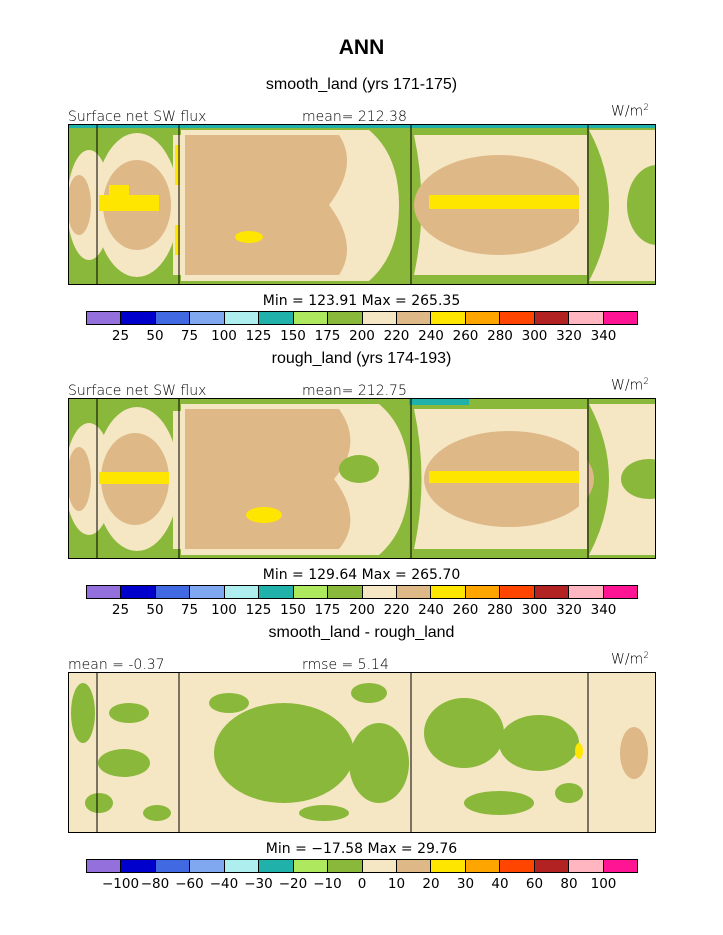 The width and height of the screenshot is (723, 935). Describe the element at coordinates (534, 884) in the screenshot. I see `colorbar-tick-label: 60` at that location.